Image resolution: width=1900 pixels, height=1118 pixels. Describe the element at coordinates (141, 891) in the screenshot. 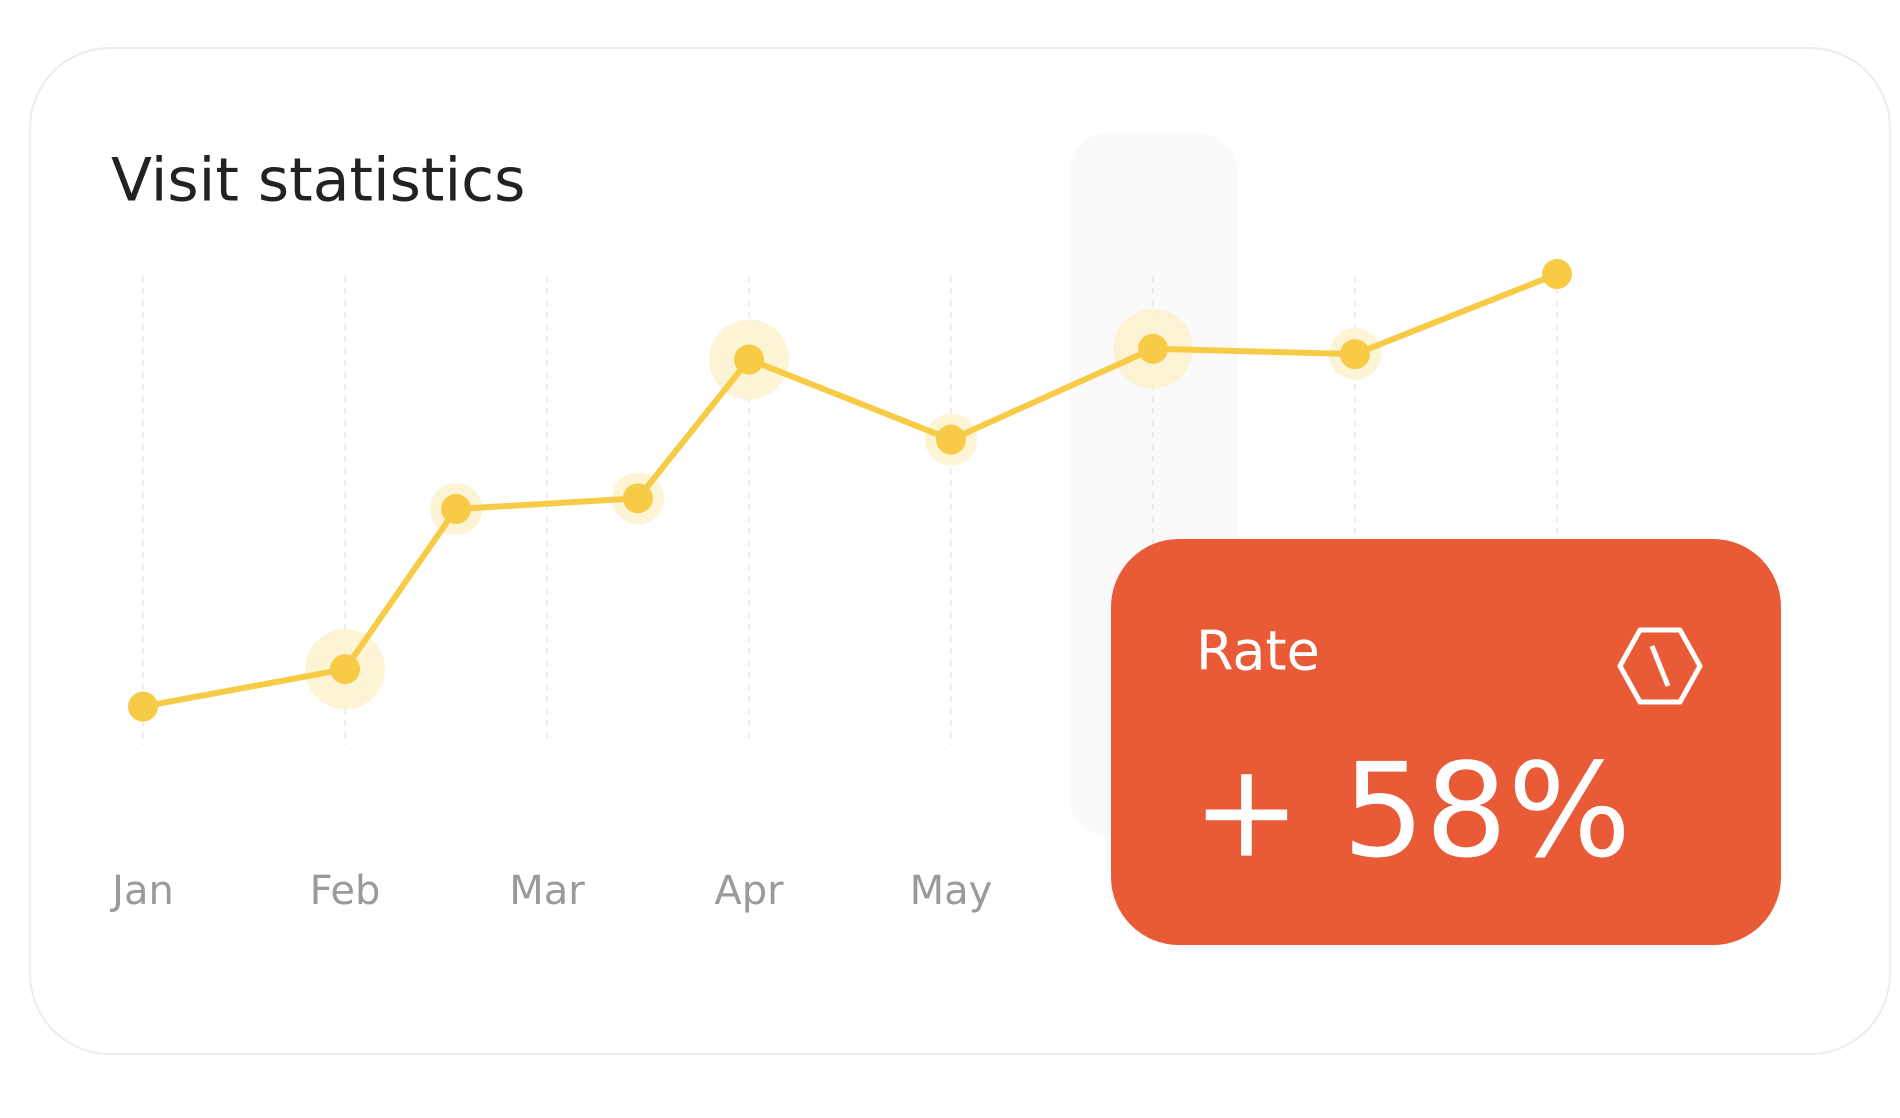

I see `x-tick-label: Jan` at that location.